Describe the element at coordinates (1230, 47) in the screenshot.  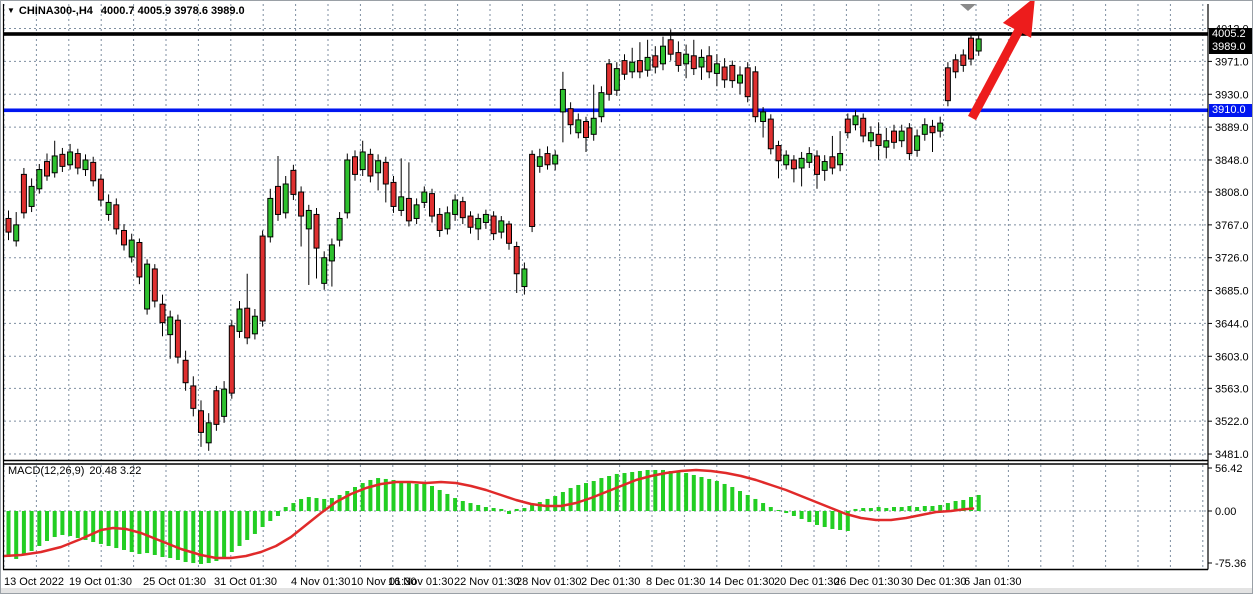
I see `price-badge-current: 3989.0` at that location.